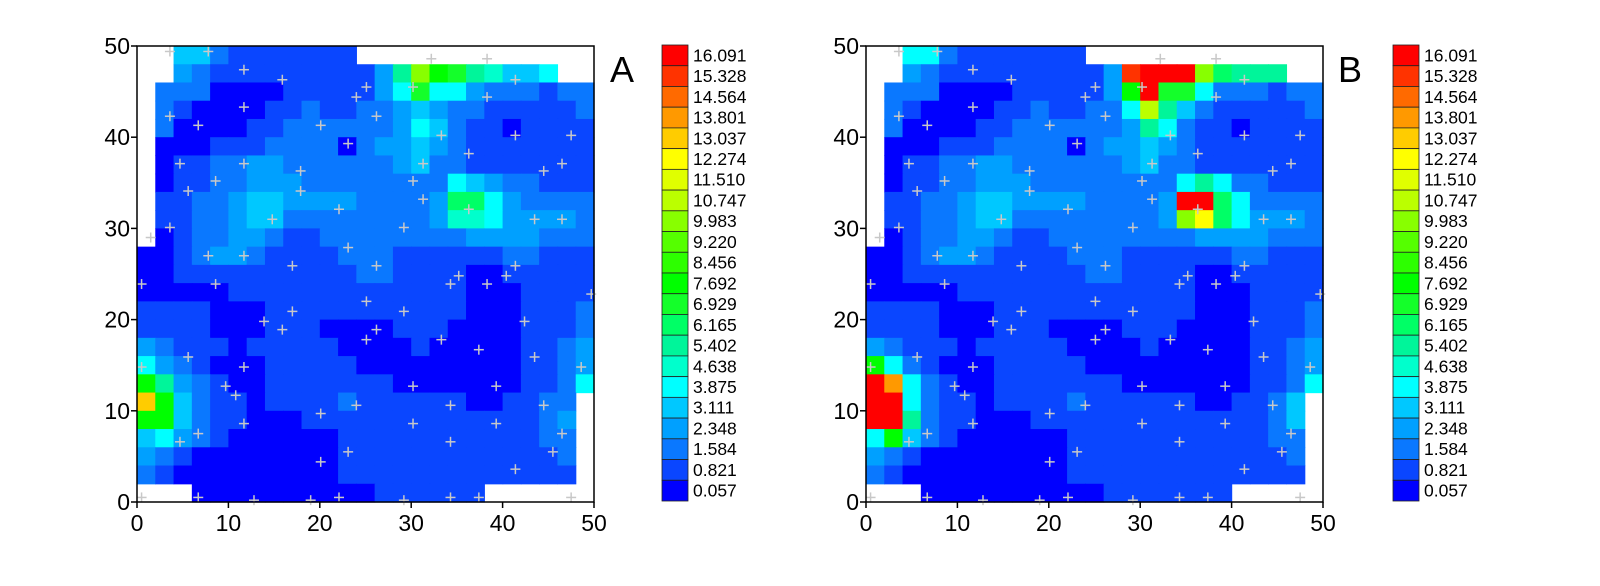 The width and height of the screenshot is (1600, 586). What do you see at coordinates (1446, 221) in the screenshot?
I see `colorbar-label: 9.983` at bounding box center [1446, 221].